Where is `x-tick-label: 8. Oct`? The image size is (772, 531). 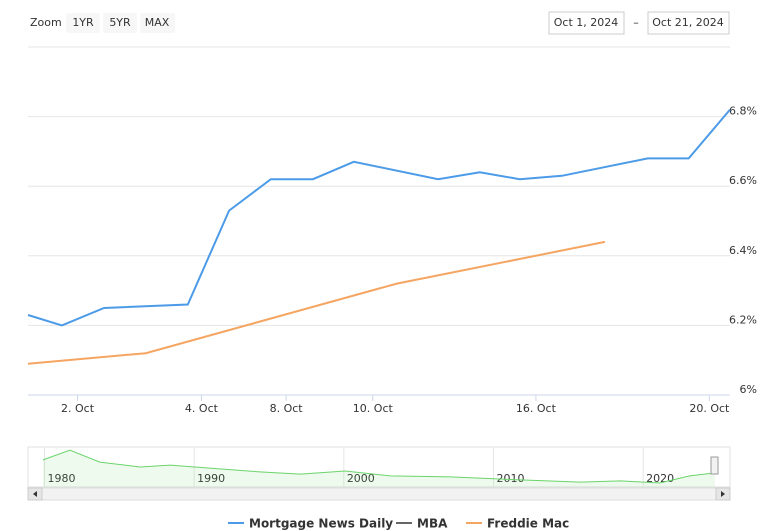 x-tick-label: 8. Oct is located at coordinates (287, 408).